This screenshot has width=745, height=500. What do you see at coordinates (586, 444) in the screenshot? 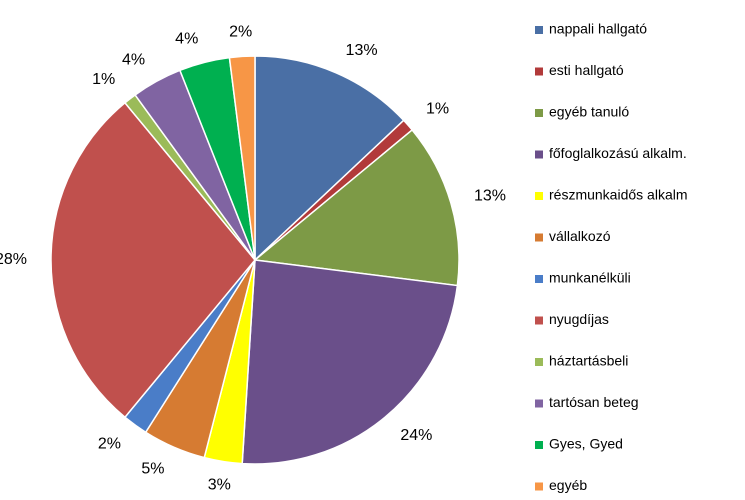
I see `legend-label: Gyes, Gyed` at bounding box center [586, 444].